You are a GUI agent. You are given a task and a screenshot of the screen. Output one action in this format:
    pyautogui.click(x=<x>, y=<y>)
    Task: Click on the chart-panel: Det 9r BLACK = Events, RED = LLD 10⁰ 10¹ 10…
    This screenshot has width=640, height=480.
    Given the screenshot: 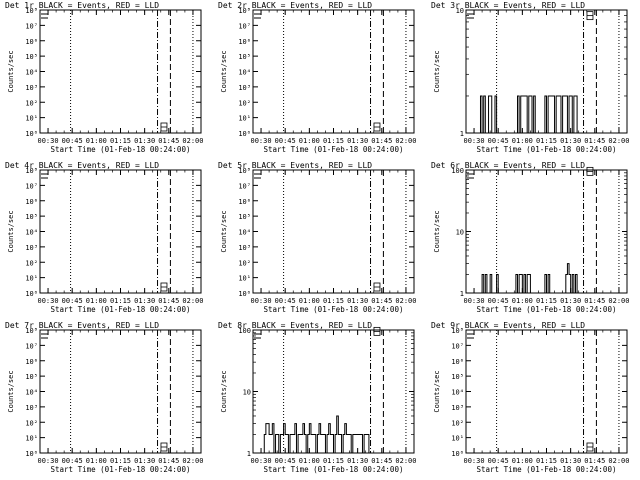 What is the action you would take?
    pyautogui.click(x=530, y=397)
    